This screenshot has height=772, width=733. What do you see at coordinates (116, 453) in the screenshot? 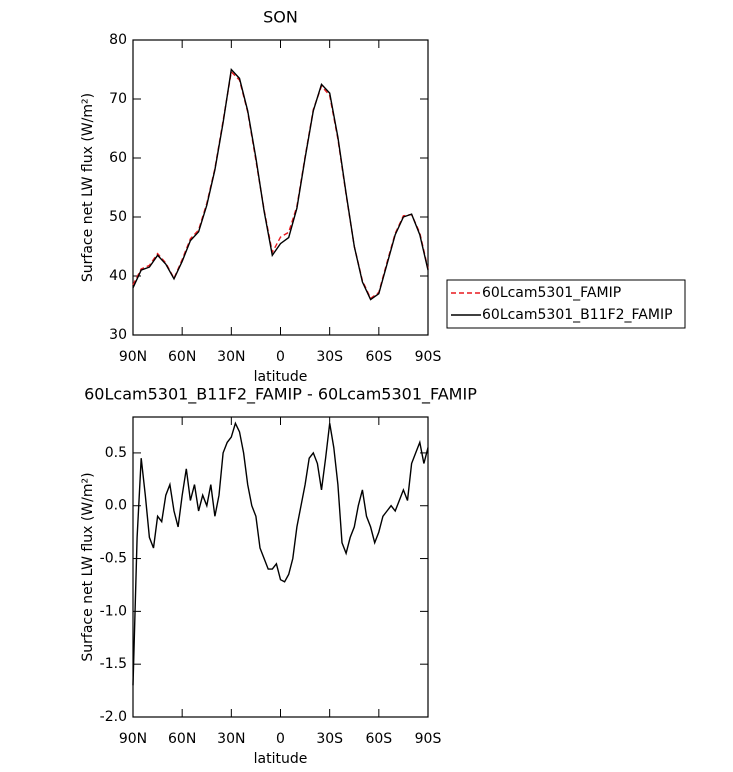
I see `y-tick-label: 0.5` at bounding box center [116, 453].